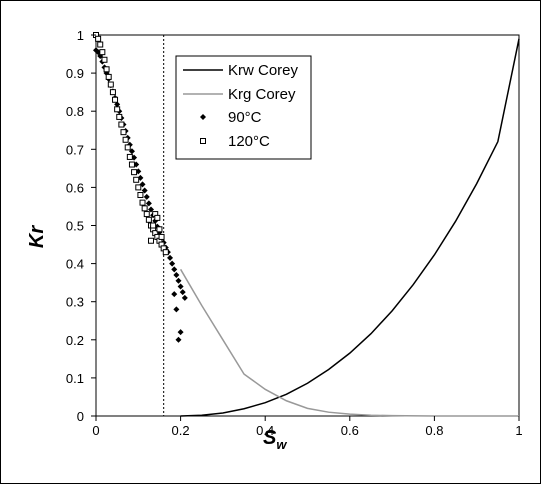 Image resolution: width=541 pixels, height=485 pixels. What do you see at coordinates (75, 302) in the screenshot?
I see `y-tick-label: 0.3` at bounding box center [75, 302].